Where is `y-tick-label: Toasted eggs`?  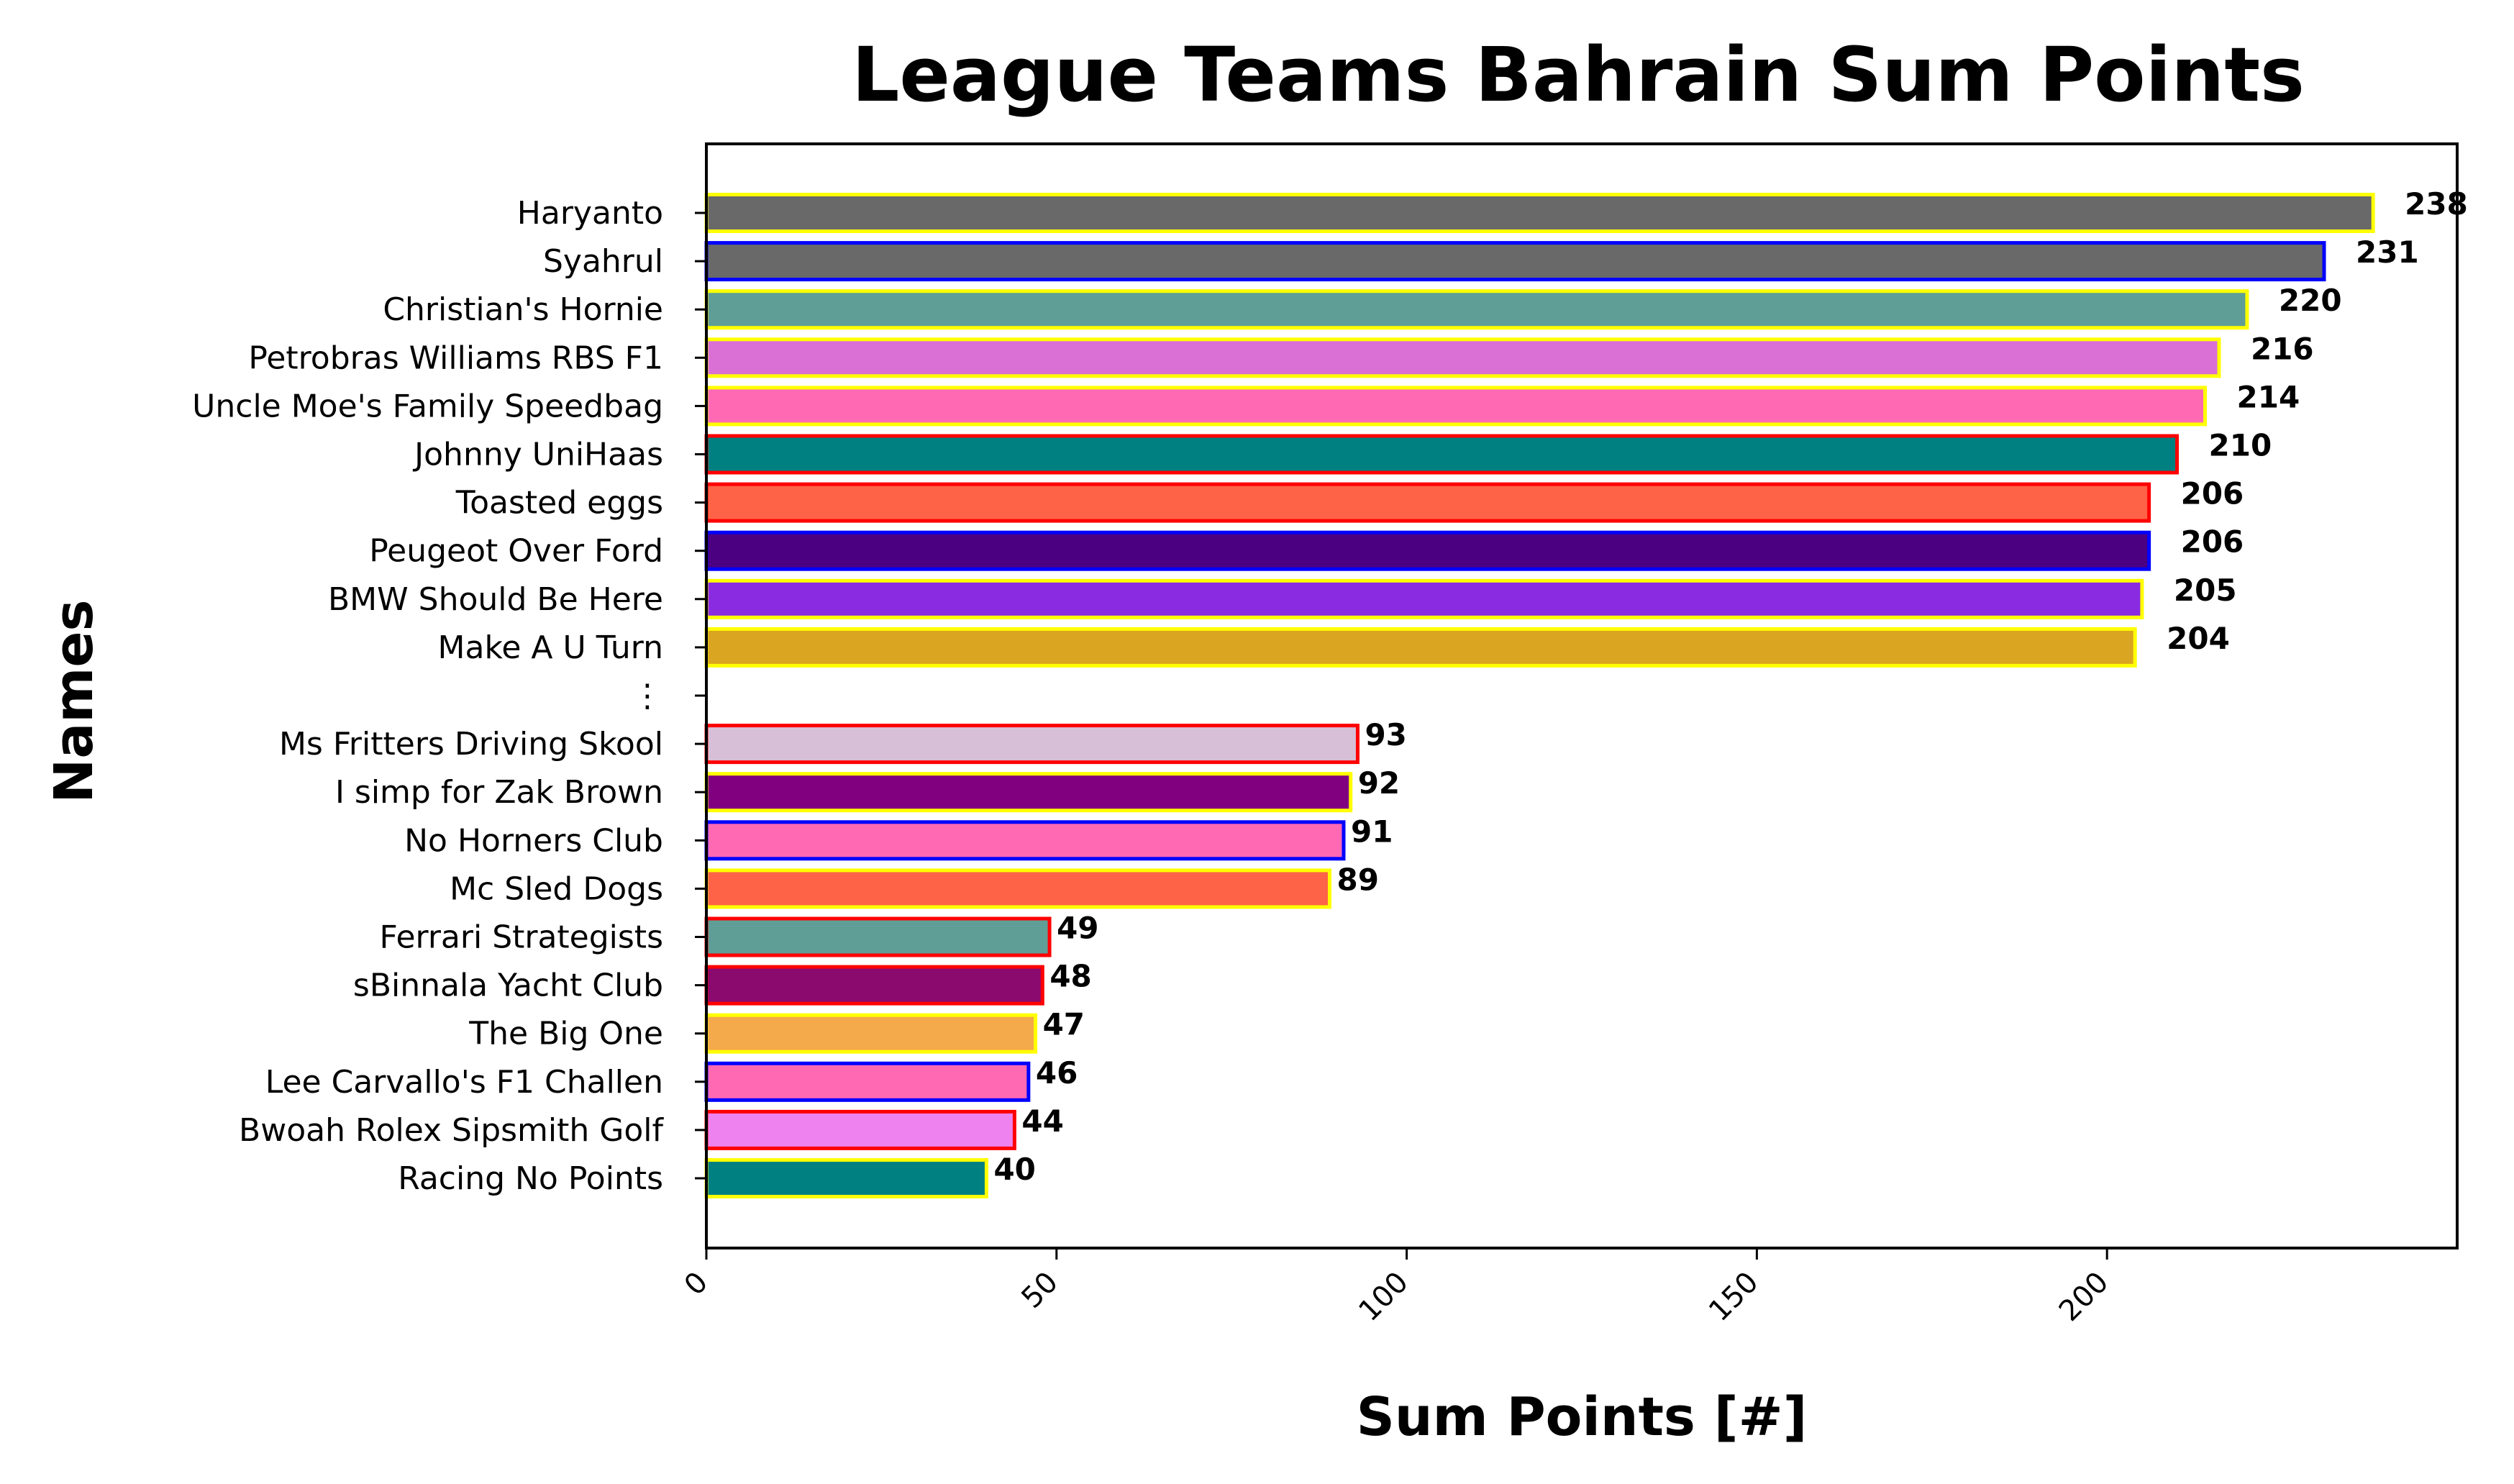 y-tick-label: Toasted eggs is located at coordinates (559, 503).